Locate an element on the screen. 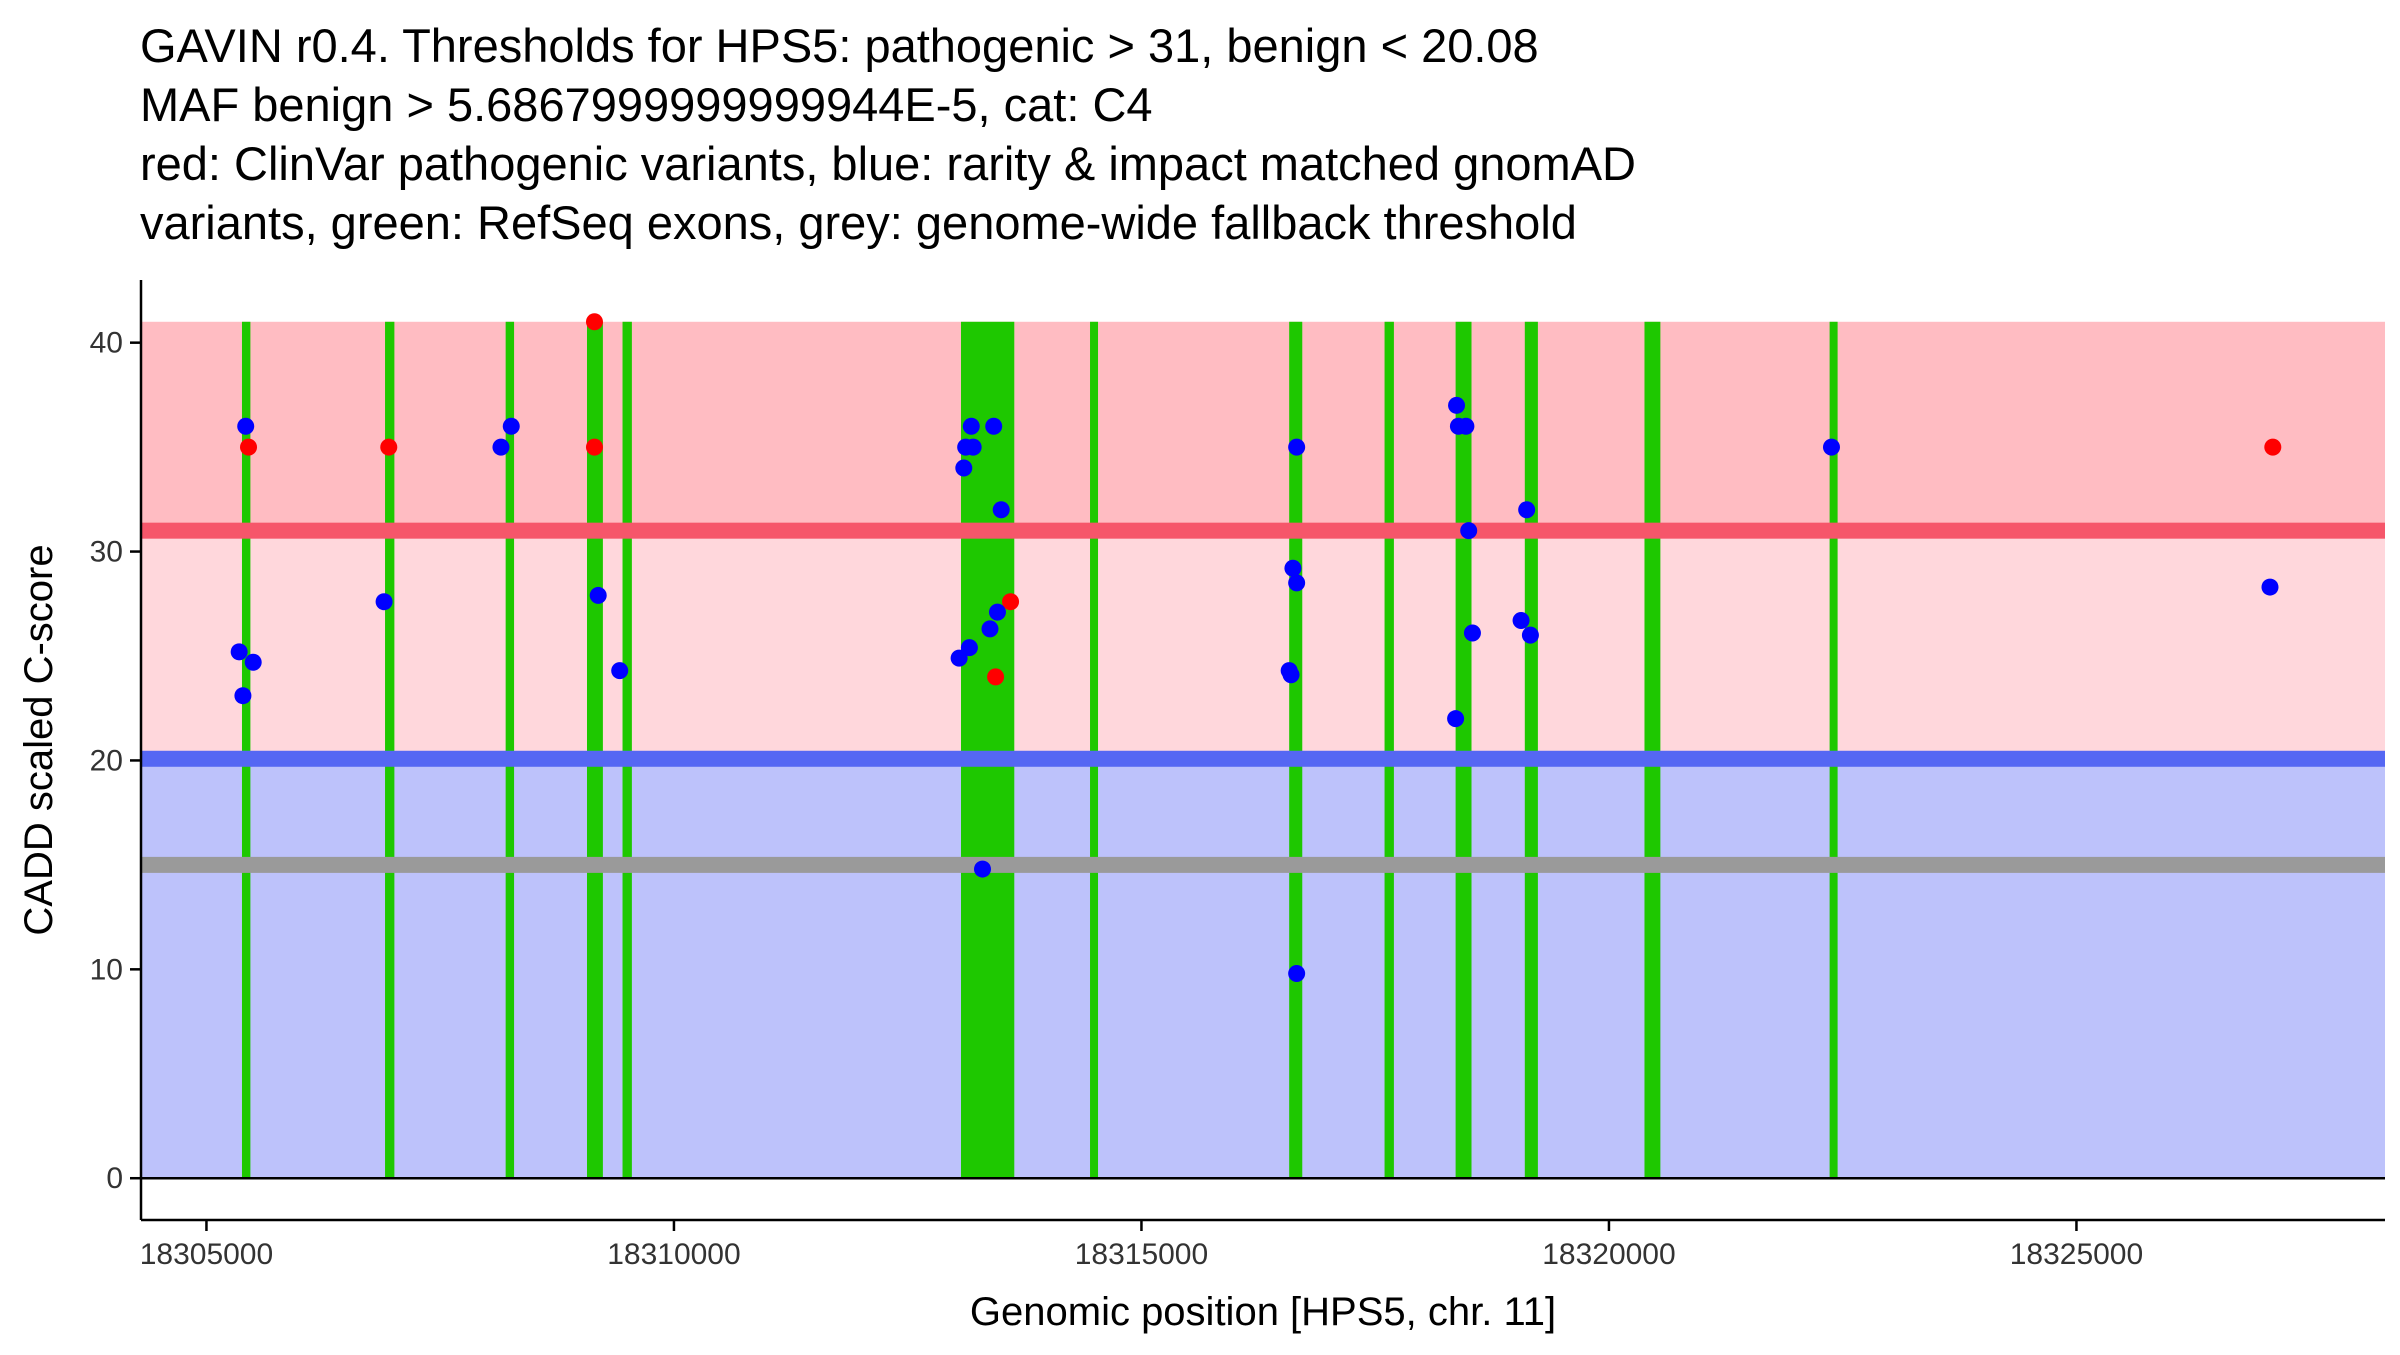 This screenshot has height=1355, width=2400. y-tick-label-1: 0 is located at coordinates (114, 1178).